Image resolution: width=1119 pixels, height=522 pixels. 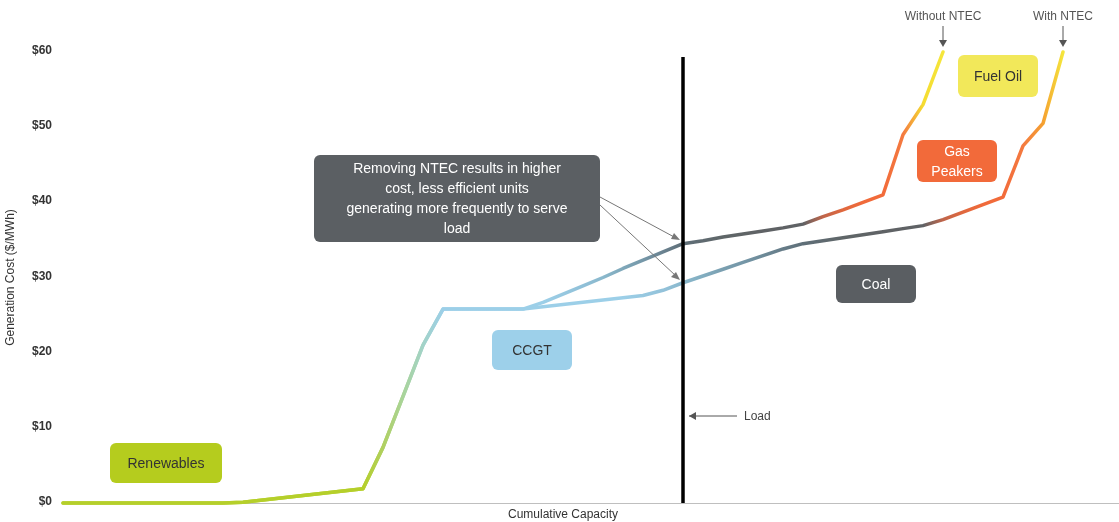 What do you see at coordinates (998, 75) in the screenshot?
I see `annotation: Fuel Oil` at bounding box center [998, 75].